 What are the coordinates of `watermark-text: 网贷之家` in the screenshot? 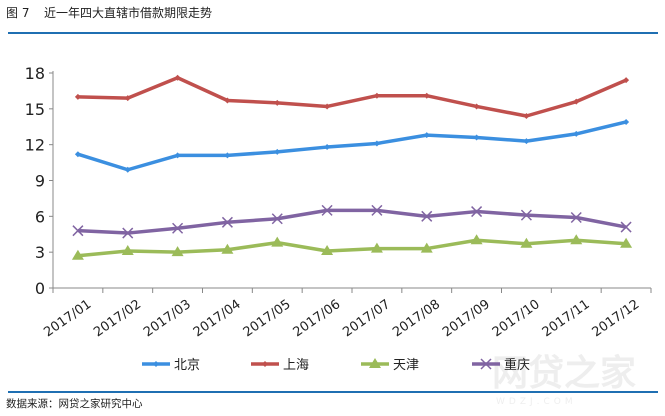 It's located at (564, 373).